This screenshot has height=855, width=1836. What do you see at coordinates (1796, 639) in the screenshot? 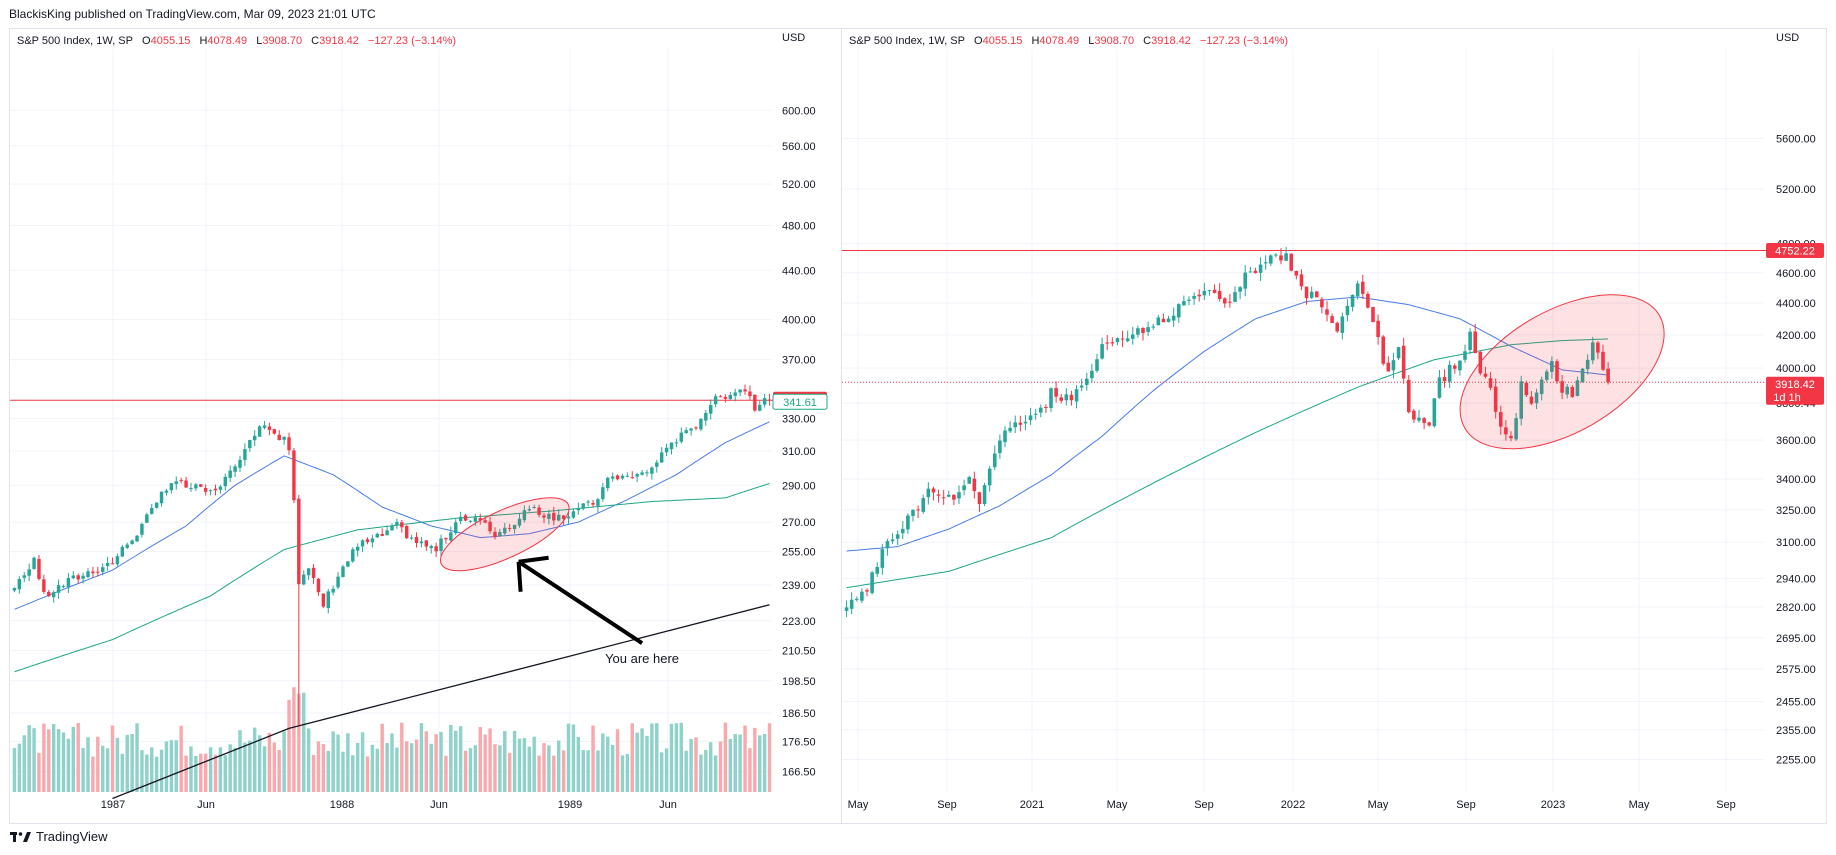
I see `y-tick-label: 2695.00` at bounding box center [1796, 639].